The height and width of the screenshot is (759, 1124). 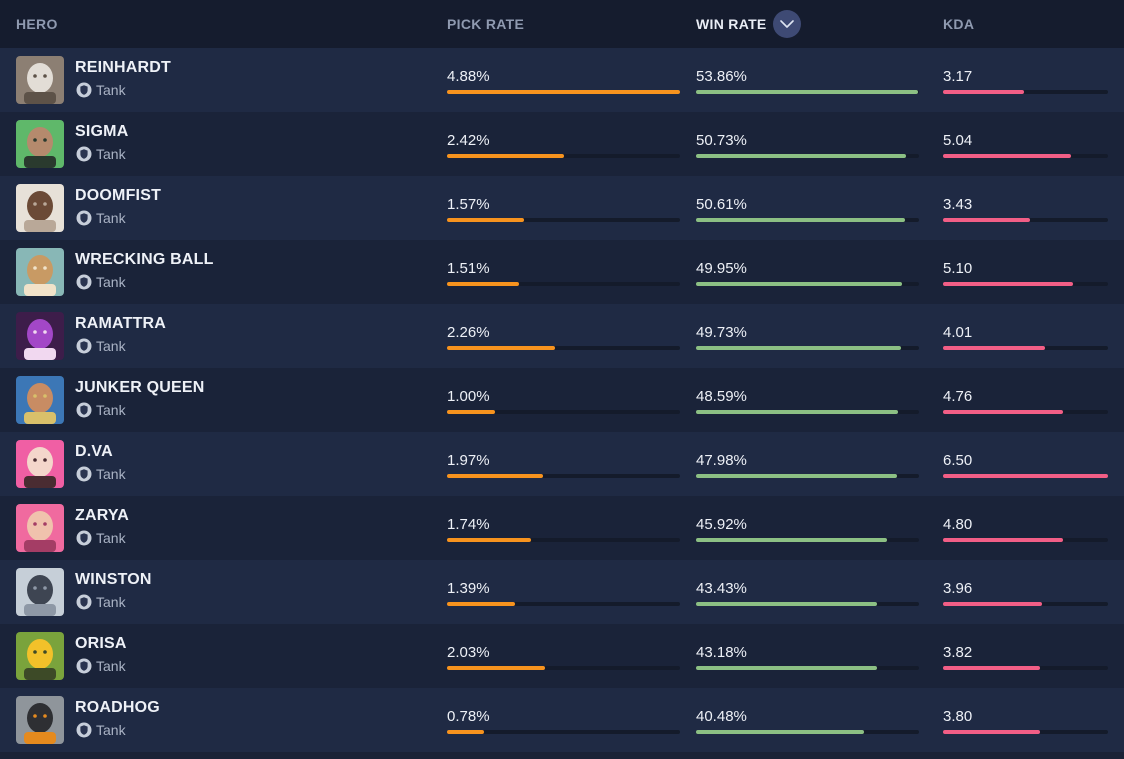 I want to click on hero-name: ROADHOG, so click(x=117, y=707).